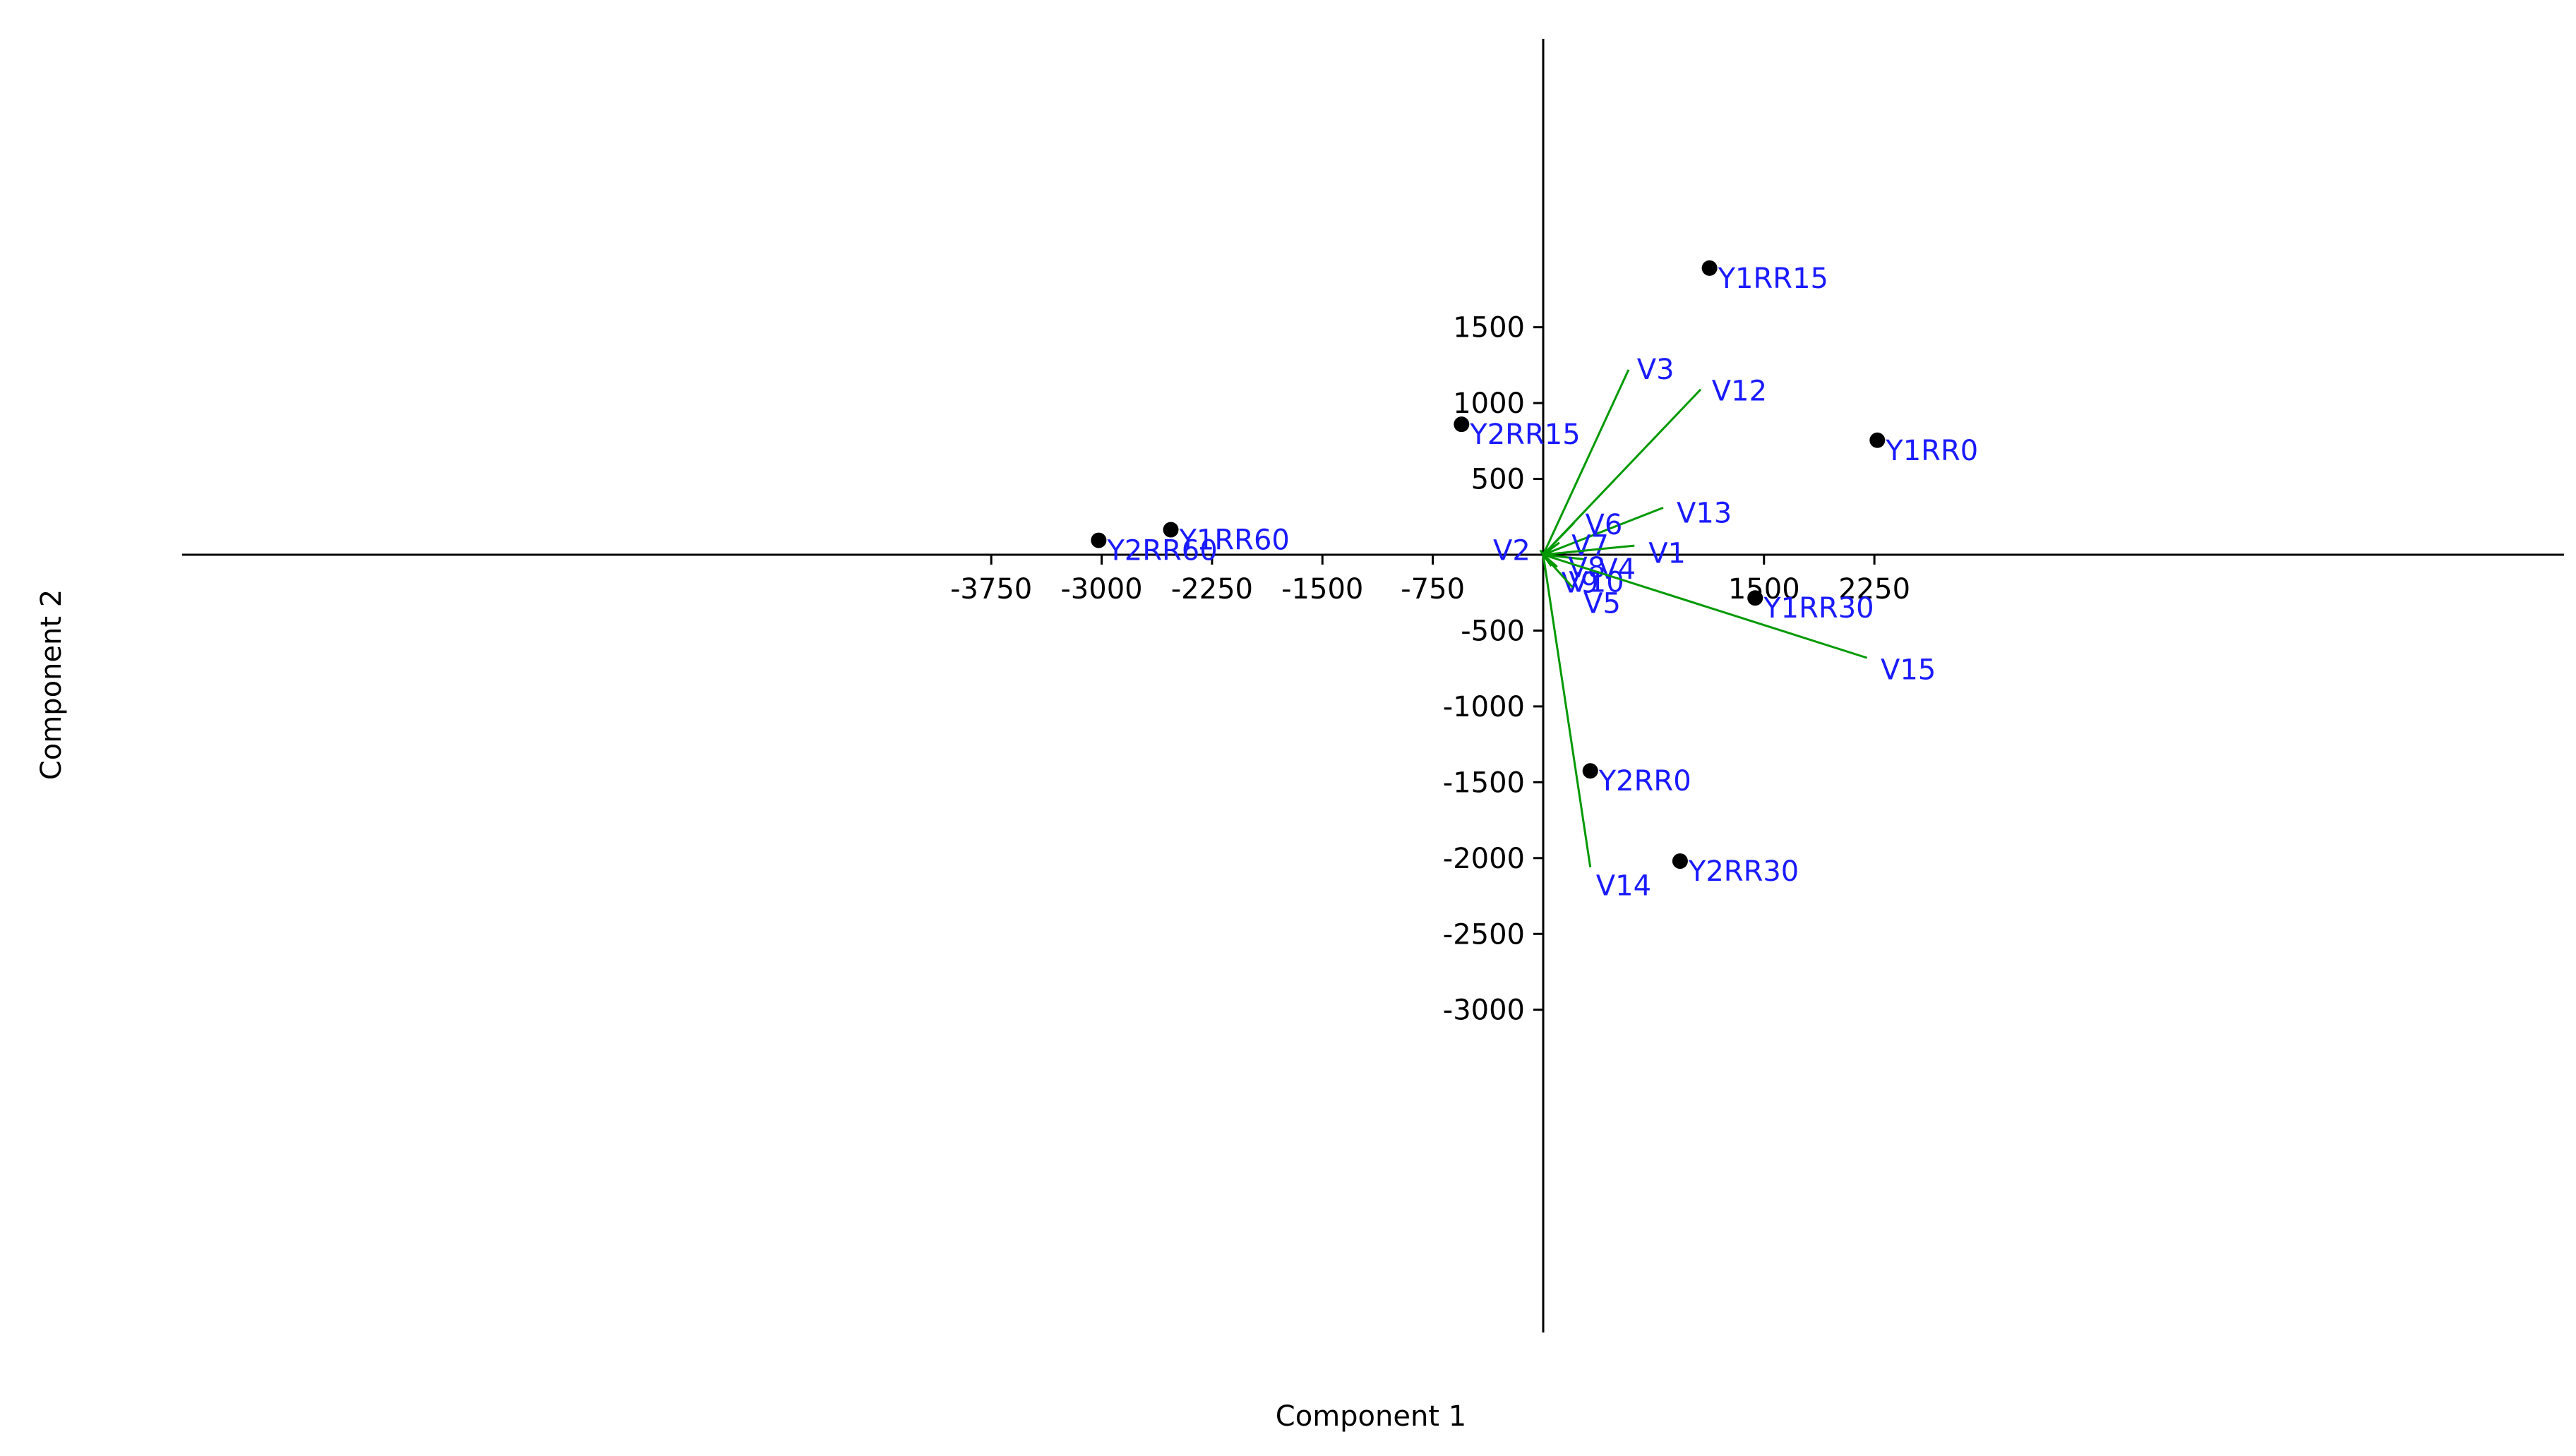 The width and height of the screenshot is (2576, 1456). I want to click on score-point-label: Y1RR0, so click(1931, 451).